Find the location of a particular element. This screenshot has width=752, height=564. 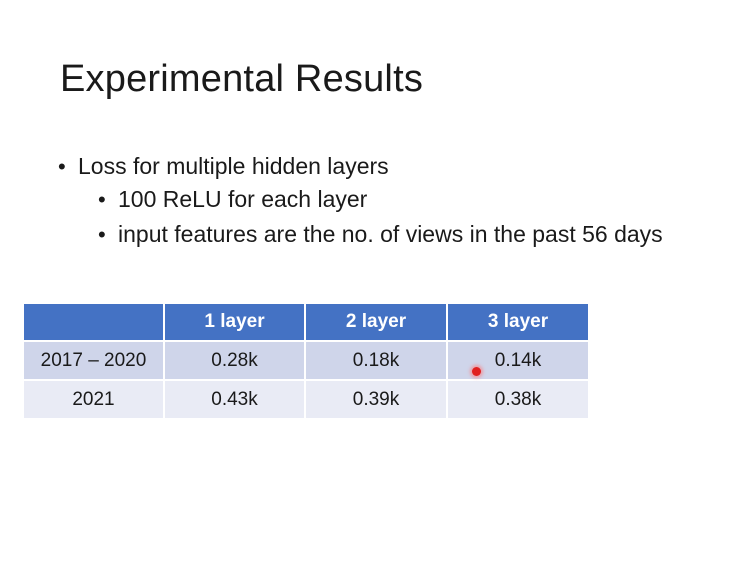

slide-title: Experimental Results is located at coordinates (242, 79).